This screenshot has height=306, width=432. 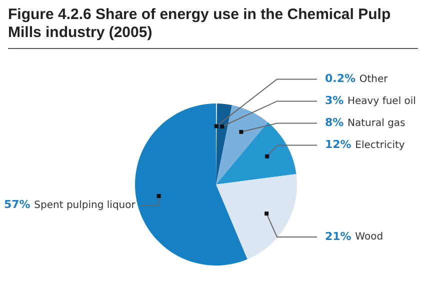 What do you see at coordinates (85, 205) in the screenshot?
I see `slice-label: Spent pulping liquor` at bounding box center [85, 205].